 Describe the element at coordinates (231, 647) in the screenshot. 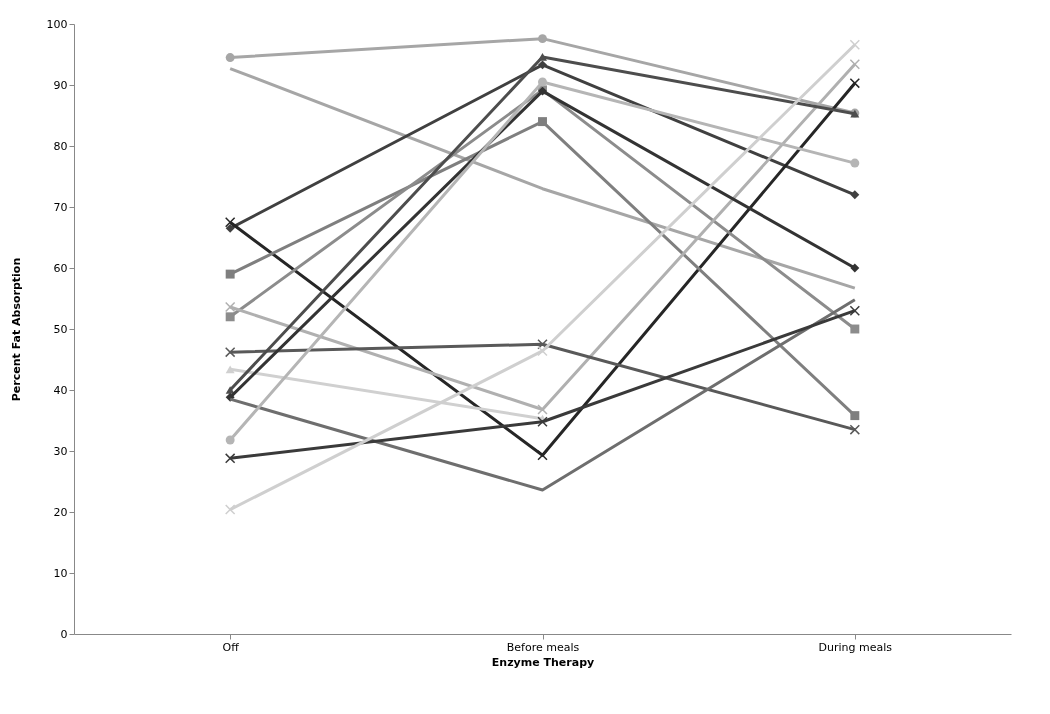

I see `x-tick-label: Off` at that location.